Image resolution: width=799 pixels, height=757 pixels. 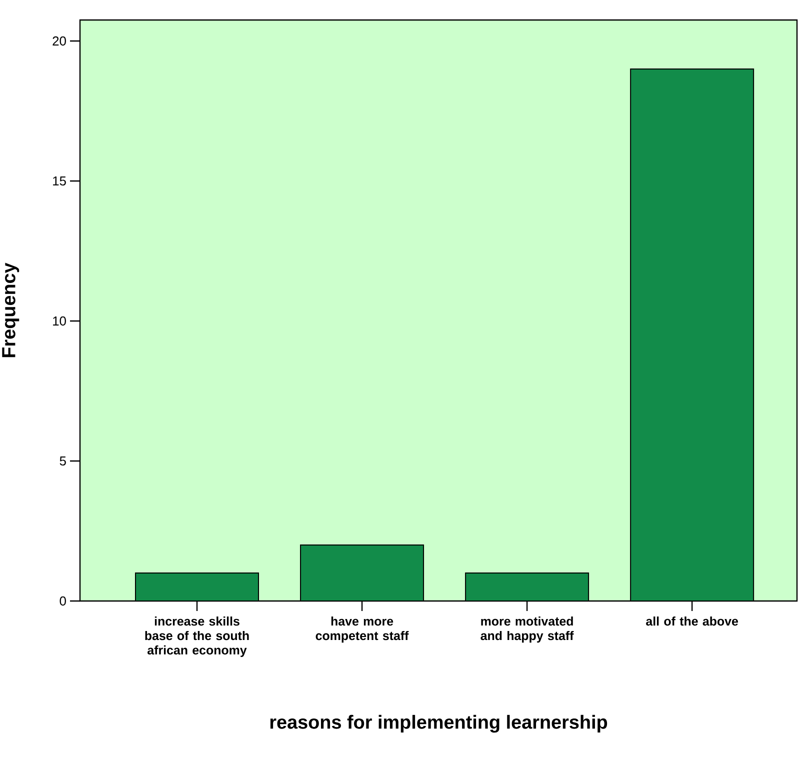 I want to click on x-tick-label: increase skills base of the south african economy, so click(x=197, y=637).